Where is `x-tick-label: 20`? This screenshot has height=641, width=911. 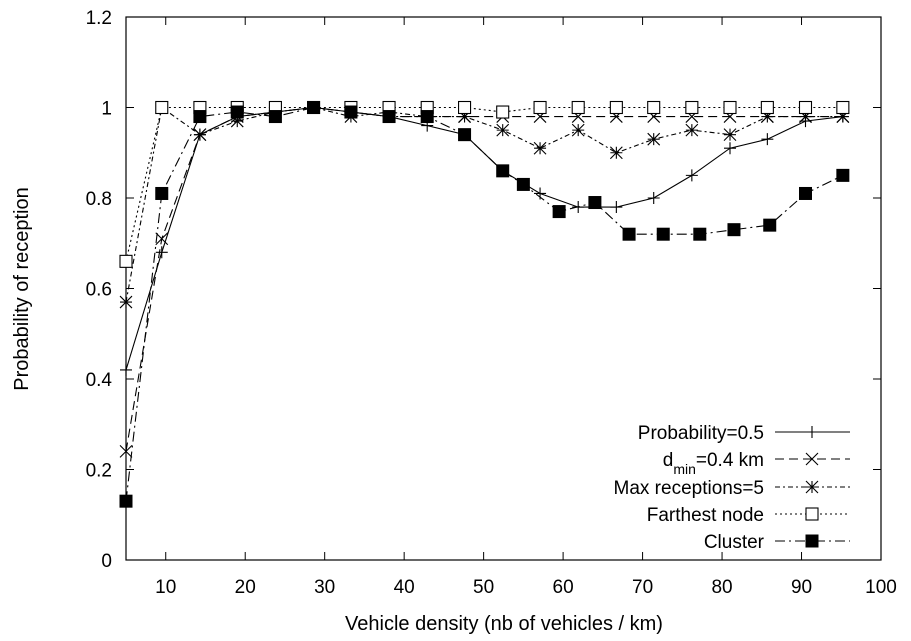
x-tick-label: 20 is located at coordinates (245, 587).